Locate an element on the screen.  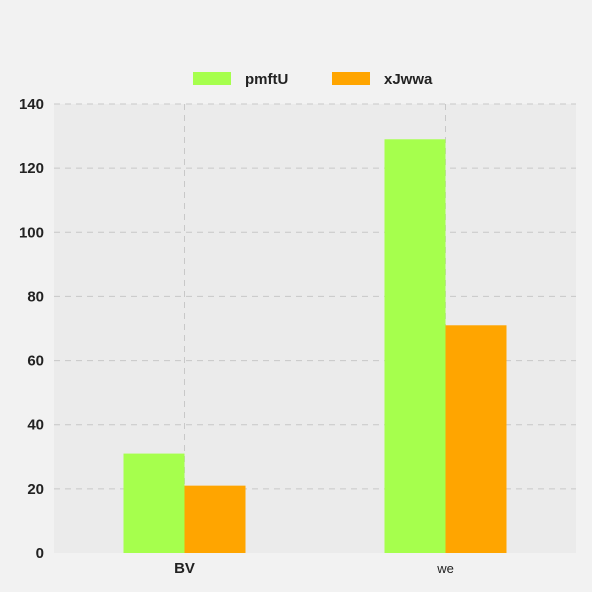
bar-pmftU-BV is located at coordinates (154, 503).